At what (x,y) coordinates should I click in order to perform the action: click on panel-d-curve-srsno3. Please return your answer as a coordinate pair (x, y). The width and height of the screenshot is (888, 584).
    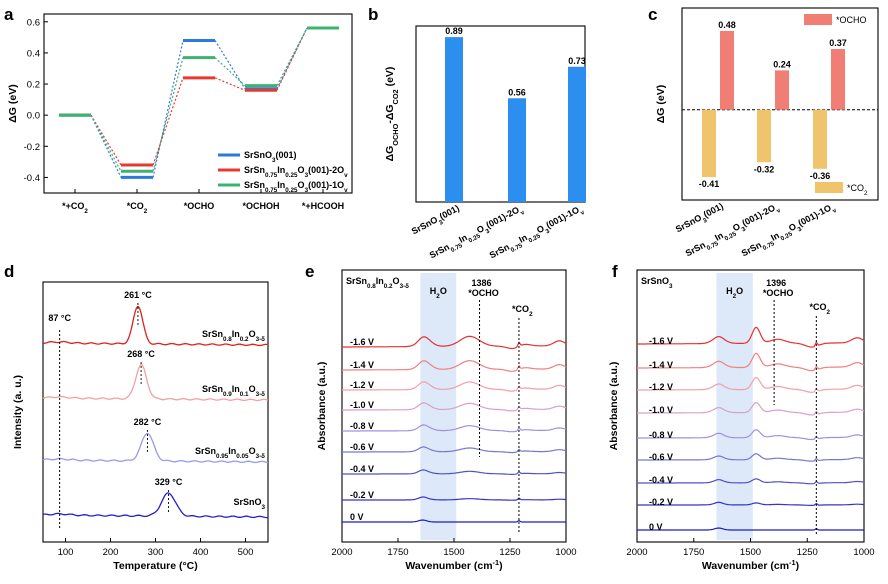
    Looking at the image, I should click on (155, 505).